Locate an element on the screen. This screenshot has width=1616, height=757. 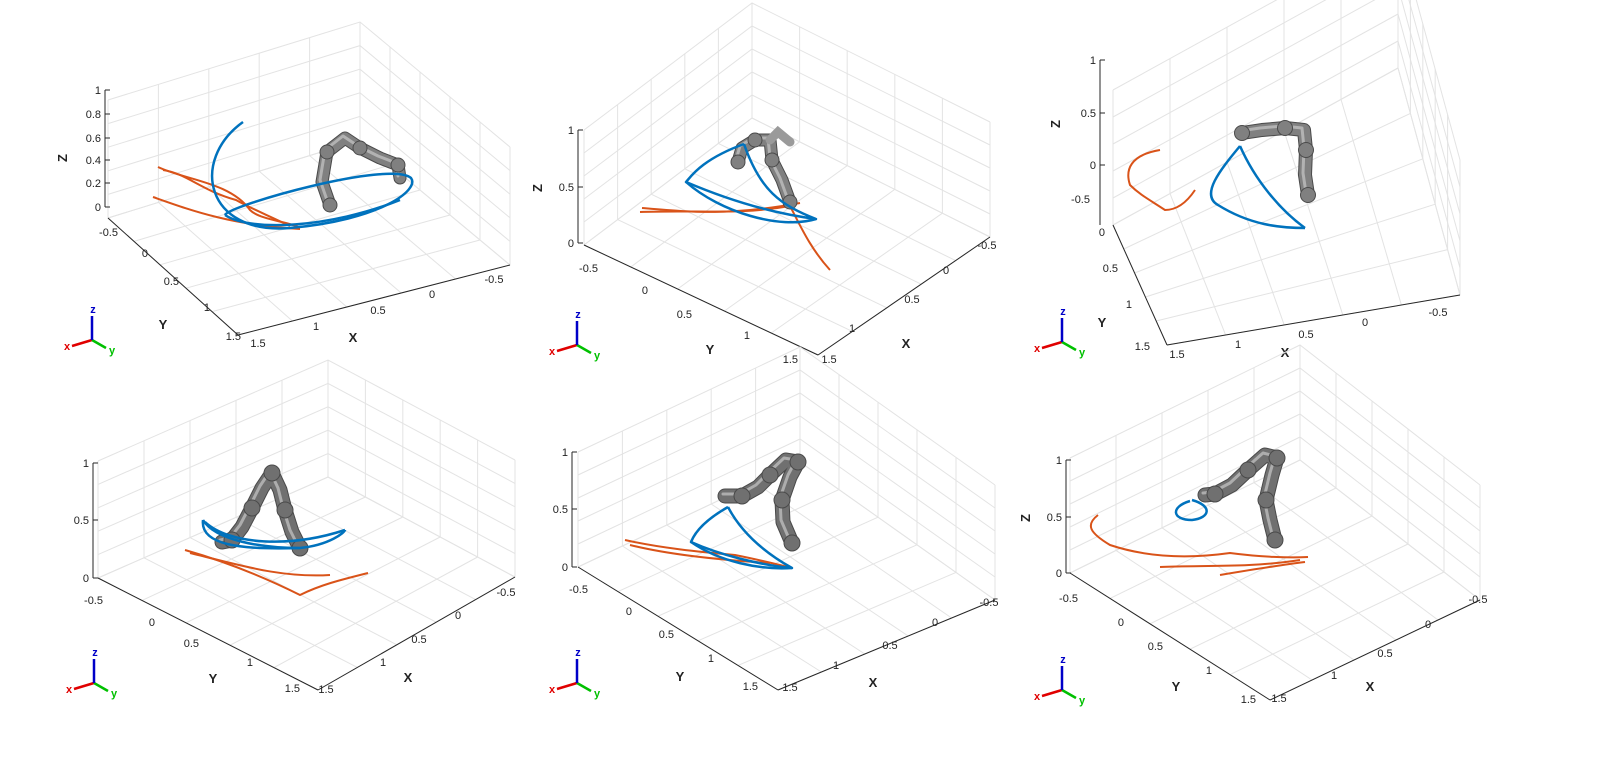
x-tick-label: 0.5 is located at coordinates (1305, 335).